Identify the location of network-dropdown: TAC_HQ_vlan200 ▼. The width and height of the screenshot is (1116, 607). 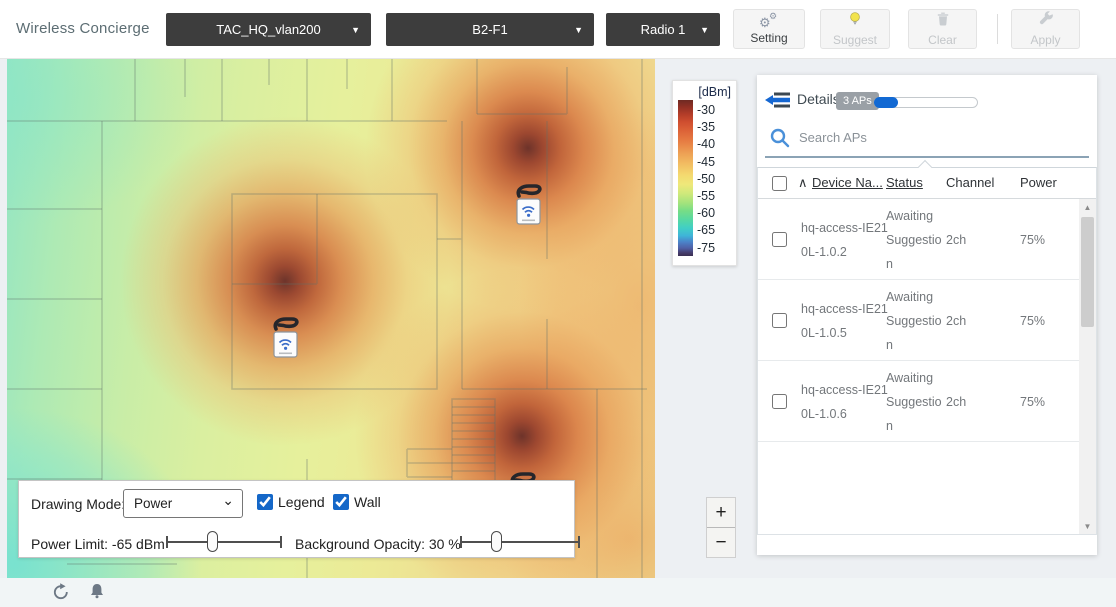
(268, 29).